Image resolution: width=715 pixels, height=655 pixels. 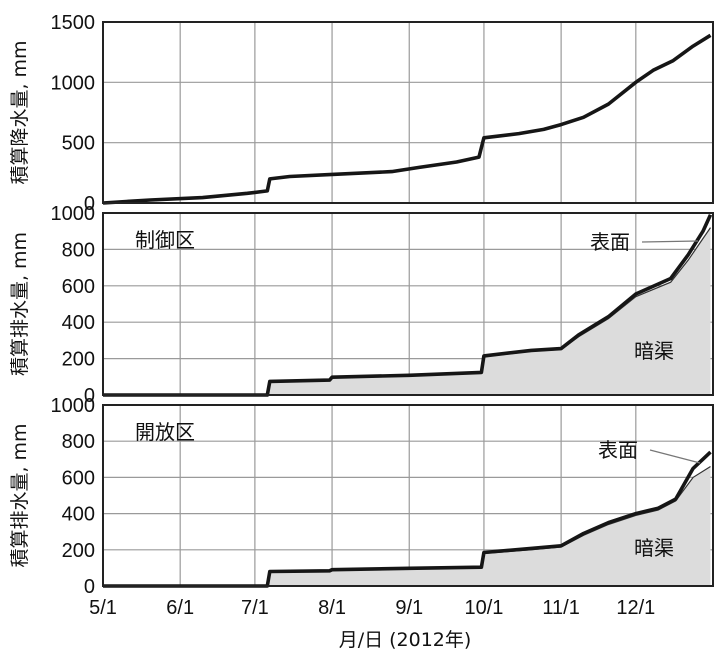 I want to click on x-tick-label: 8/1, so click(x=332, y=608).